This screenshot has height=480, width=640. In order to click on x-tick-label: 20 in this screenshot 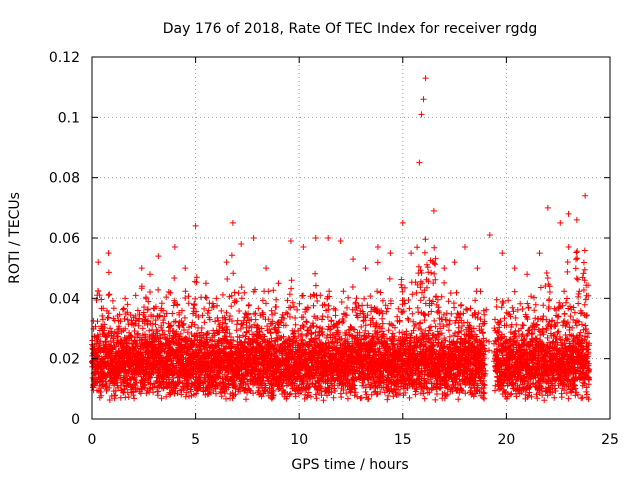, I will do `click(506, 440)`.